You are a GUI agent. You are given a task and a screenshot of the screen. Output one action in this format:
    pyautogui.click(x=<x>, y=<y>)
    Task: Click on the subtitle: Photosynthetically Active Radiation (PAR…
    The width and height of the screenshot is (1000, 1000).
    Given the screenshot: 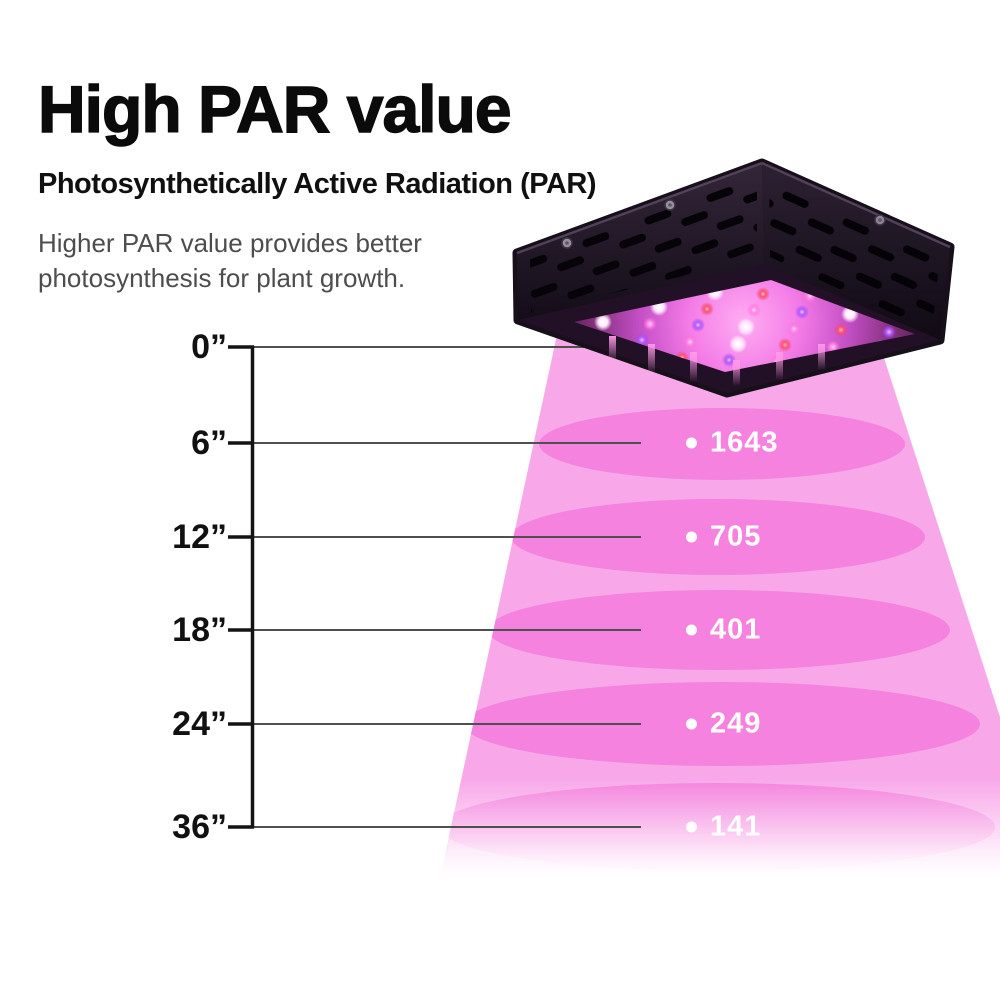 What is the action you would take?
    pyautogui.click(x=317, y=184)
    